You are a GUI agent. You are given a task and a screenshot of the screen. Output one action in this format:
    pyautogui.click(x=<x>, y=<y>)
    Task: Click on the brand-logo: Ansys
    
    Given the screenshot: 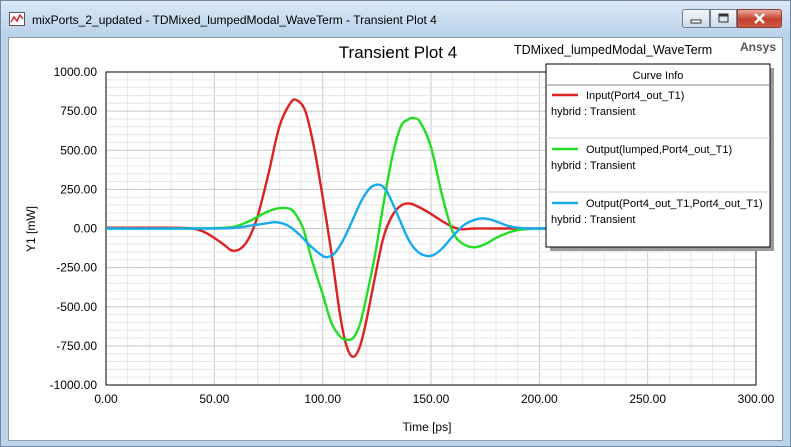 What is the action you would take?
    pyautogui.click(x=758, y=47)
    